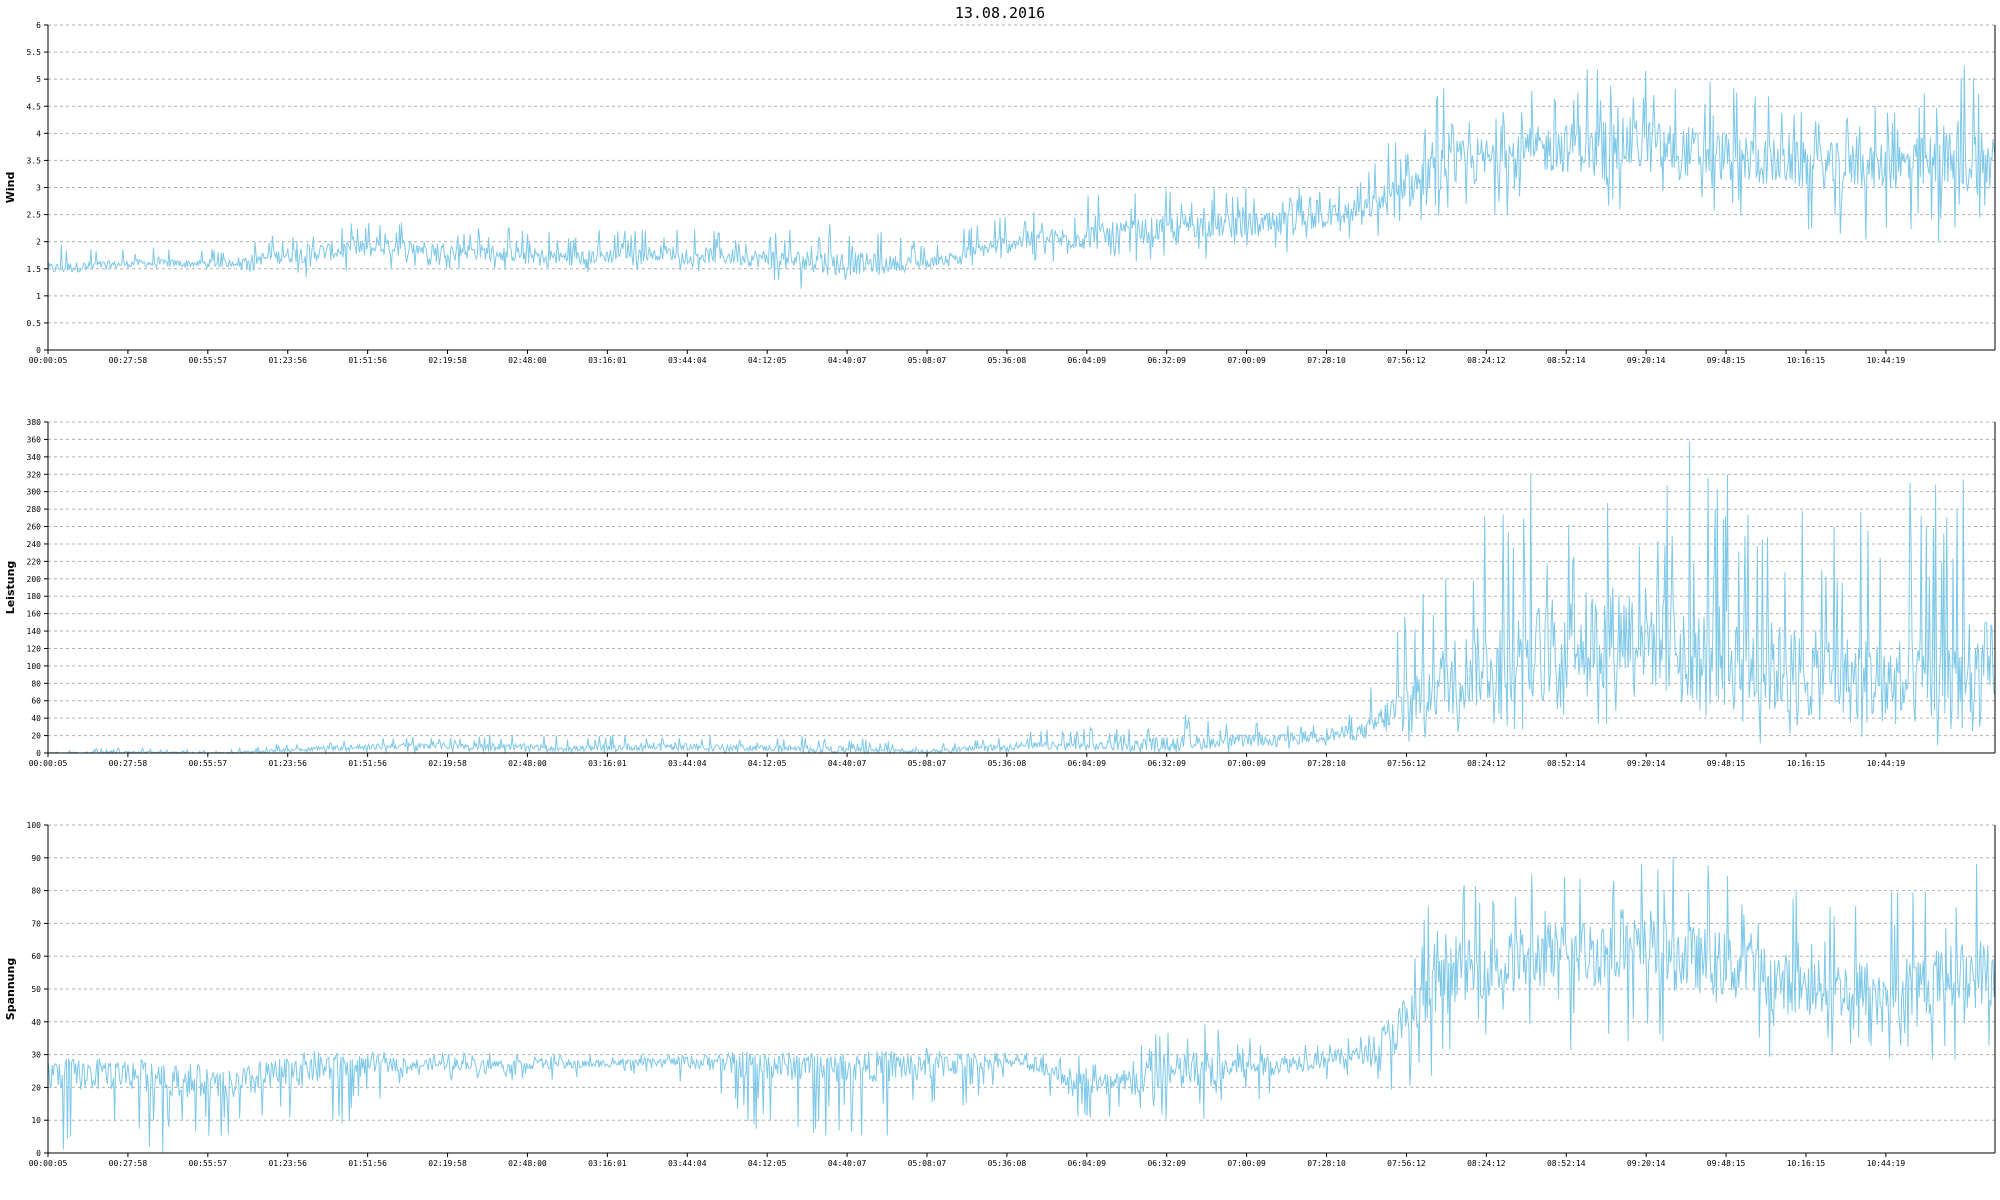  Describe the element at coordinates (1246, 1163) in the screenshot. I see `spannung-xtick-label: 07:00:09` at that location.